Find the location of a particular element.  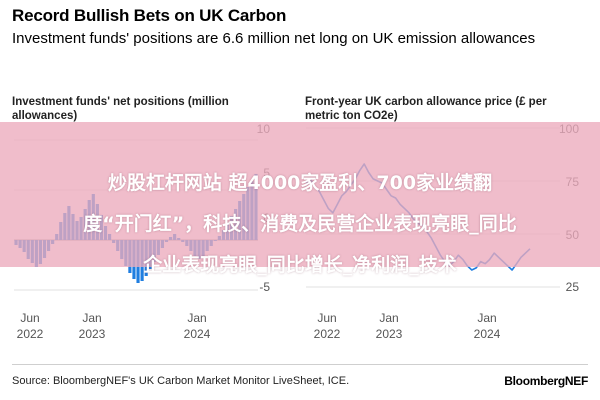

left-y-tick-label: -5 is located at coordinates (264, 287).